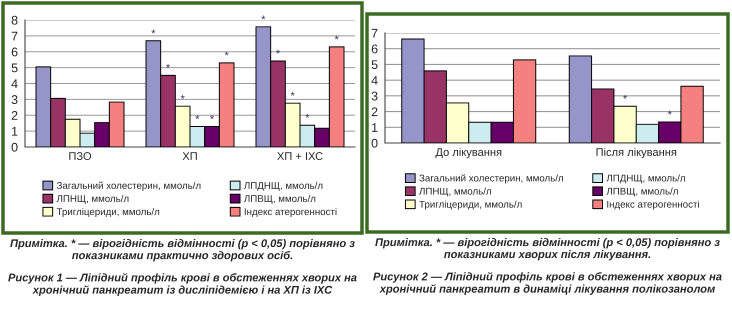 This screenshot has height=333, width=732. I want to click on text: Примітка. * — вірогідність відмінності (p < 0,05) порівняно з показниками практично здорових осіб., so click(182, 250).